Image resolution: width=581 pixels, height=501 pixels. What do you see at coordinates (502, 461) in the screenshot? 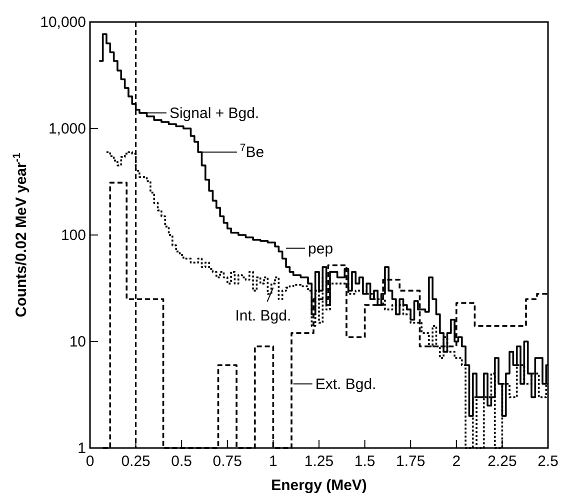
I see `x-tick-label: 2.25` at bounding box center [502, 461].